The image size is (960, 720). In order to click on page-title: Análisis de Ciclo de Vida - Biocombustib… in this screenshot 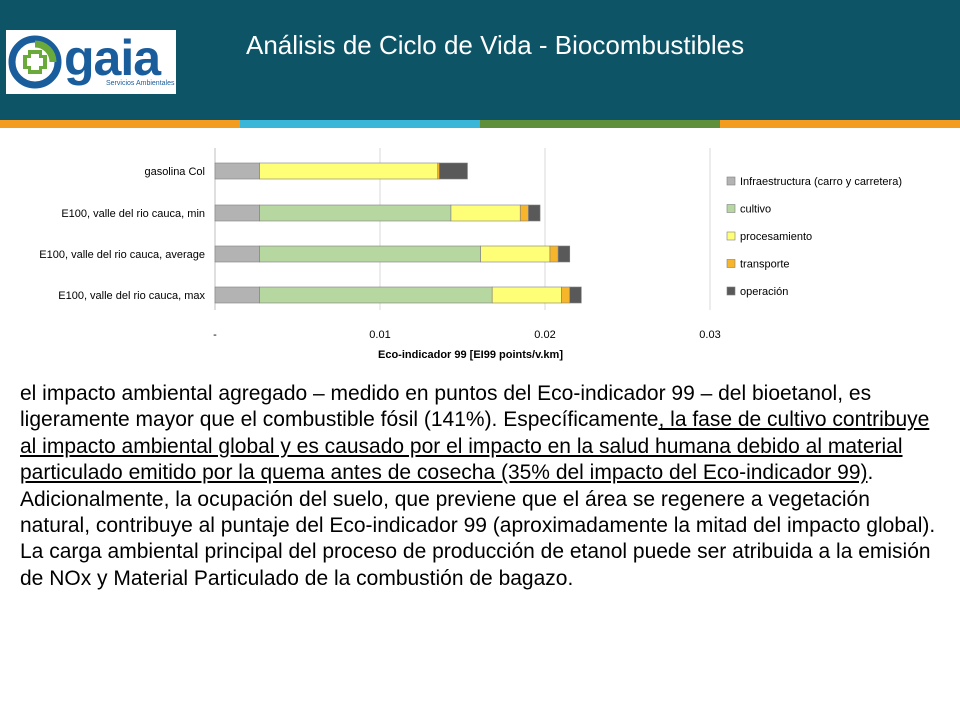, I will do `click(495, 45)`.